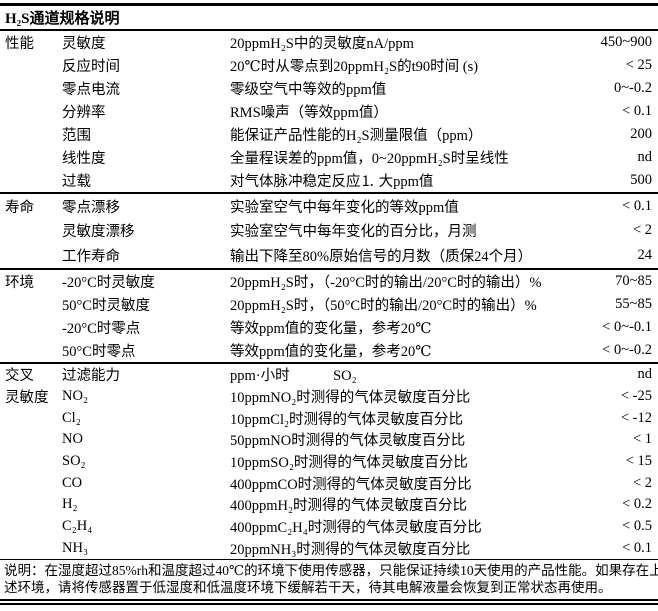 The height and width of the screenshot is (611, 658). Describe the element at coordinates (309, 113) in the screenshot. I see `description-cell: RMS噪声（等效ppm值）` at that location.